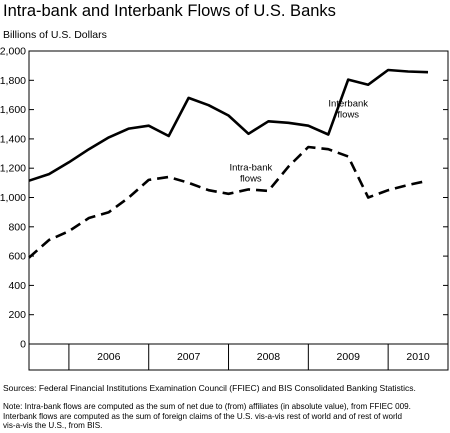  I want to click on x-tick-label: 2006, so click(109, 357).